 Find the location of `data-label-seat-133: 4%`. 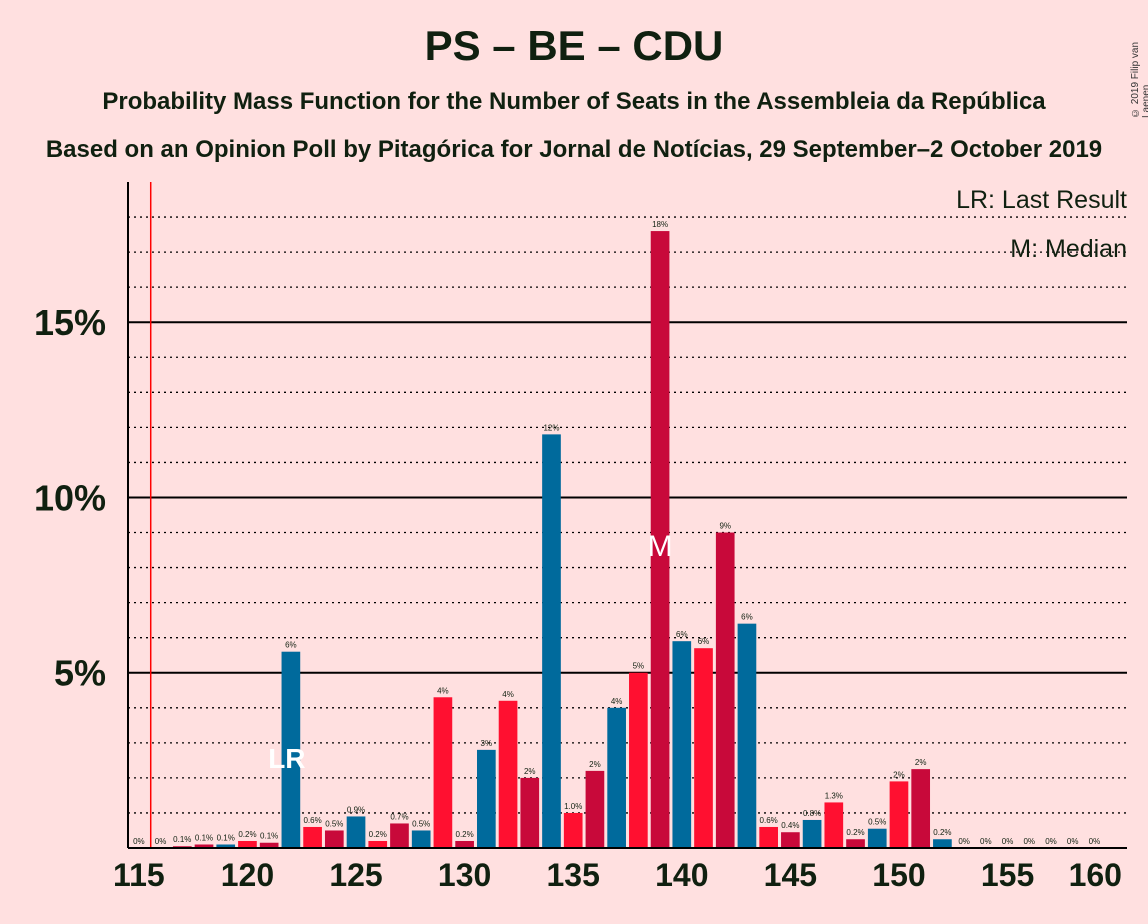

data-label-seat-133: 4% is located at coordinates (508, 694).